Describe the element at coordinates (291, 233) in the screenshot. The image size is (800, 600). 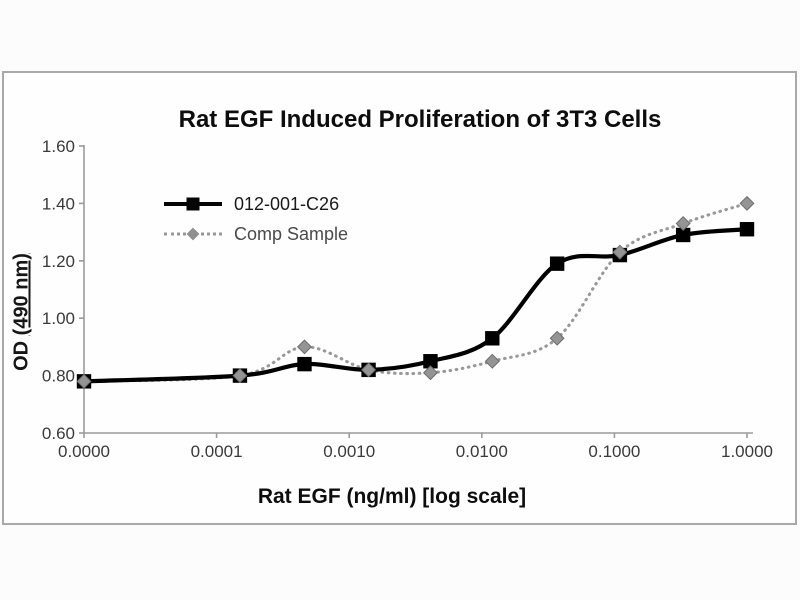
I see `legend-label: Comp Sample` at that location.